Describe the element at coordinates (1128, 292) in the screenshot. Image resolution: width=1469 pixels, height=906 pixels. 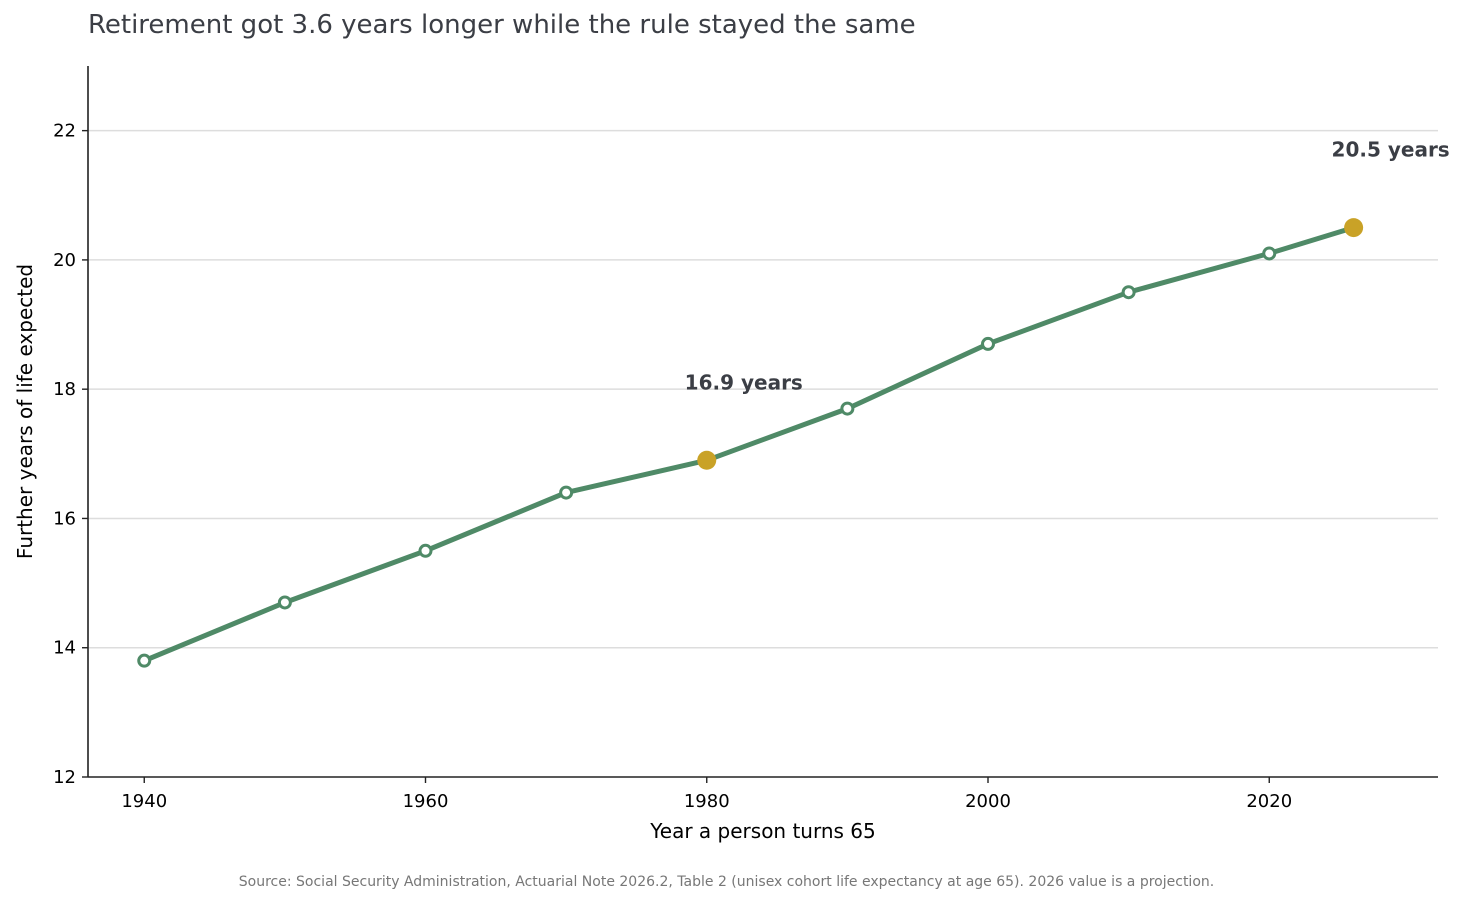
I see `data-point-2010` at that location.